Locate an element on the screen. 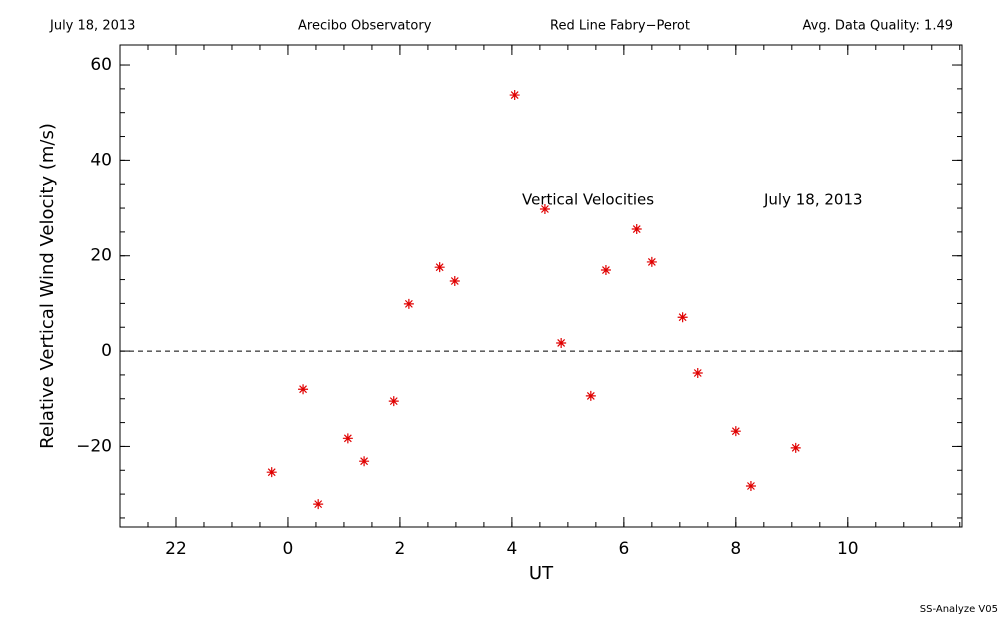  header-instrument: Red Line Fabry−Perot is located at coordinates (620, 26).